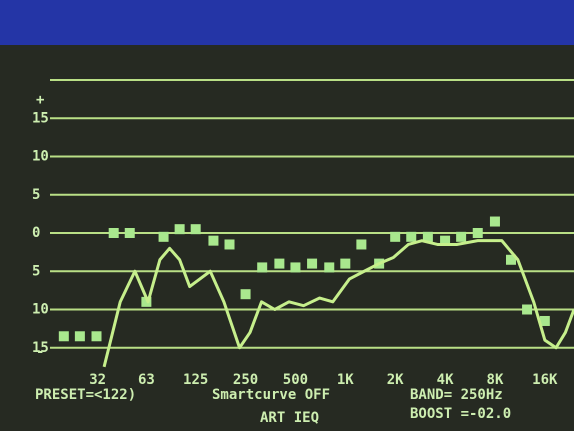 This screenshot has width=574, height=431. Describe the element at coordinates (245, 380) in the screenshot. I see `x-tick-label: 250` at that location.